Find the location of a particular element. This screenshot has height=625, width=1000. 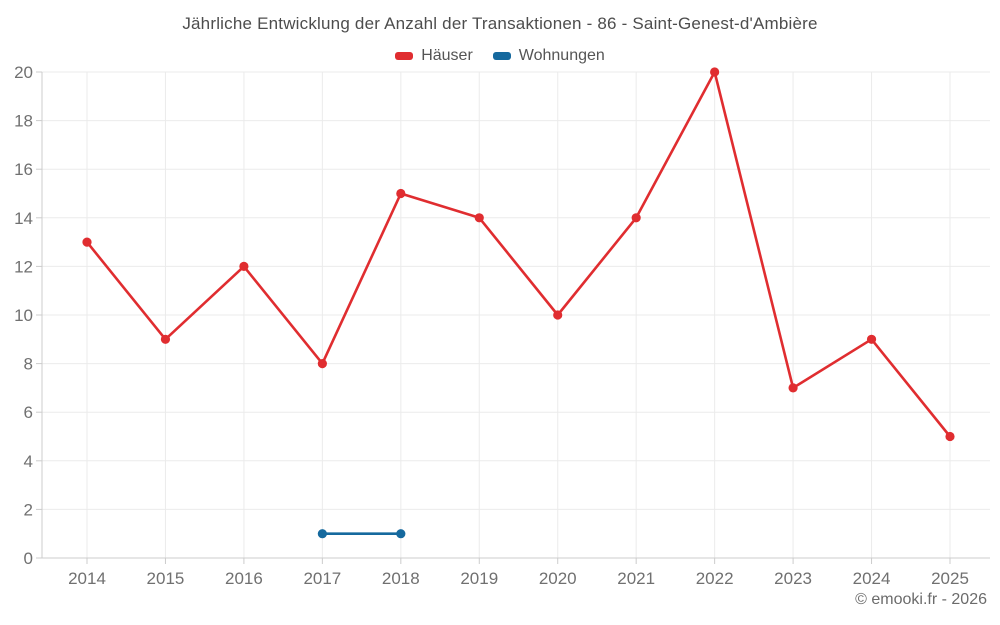

legend-item-wohnungen: Wohnungen is located at coordinates (548, 56).